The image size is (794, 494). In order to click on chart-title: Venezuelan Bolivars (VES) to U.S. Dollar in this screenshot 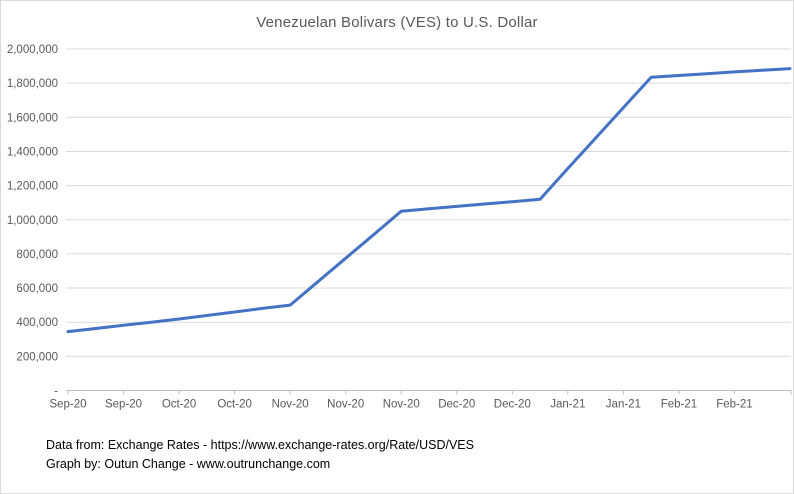, I will do `click(397, 22)`.